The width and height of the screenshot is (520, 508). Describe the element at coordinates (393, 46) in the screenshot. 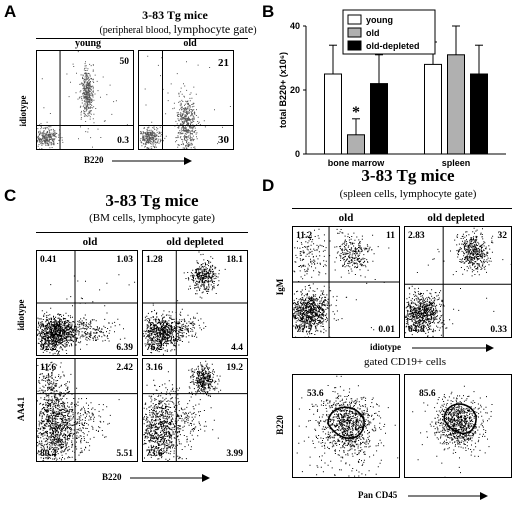

I see `legend-label: old-depleted` at that location.